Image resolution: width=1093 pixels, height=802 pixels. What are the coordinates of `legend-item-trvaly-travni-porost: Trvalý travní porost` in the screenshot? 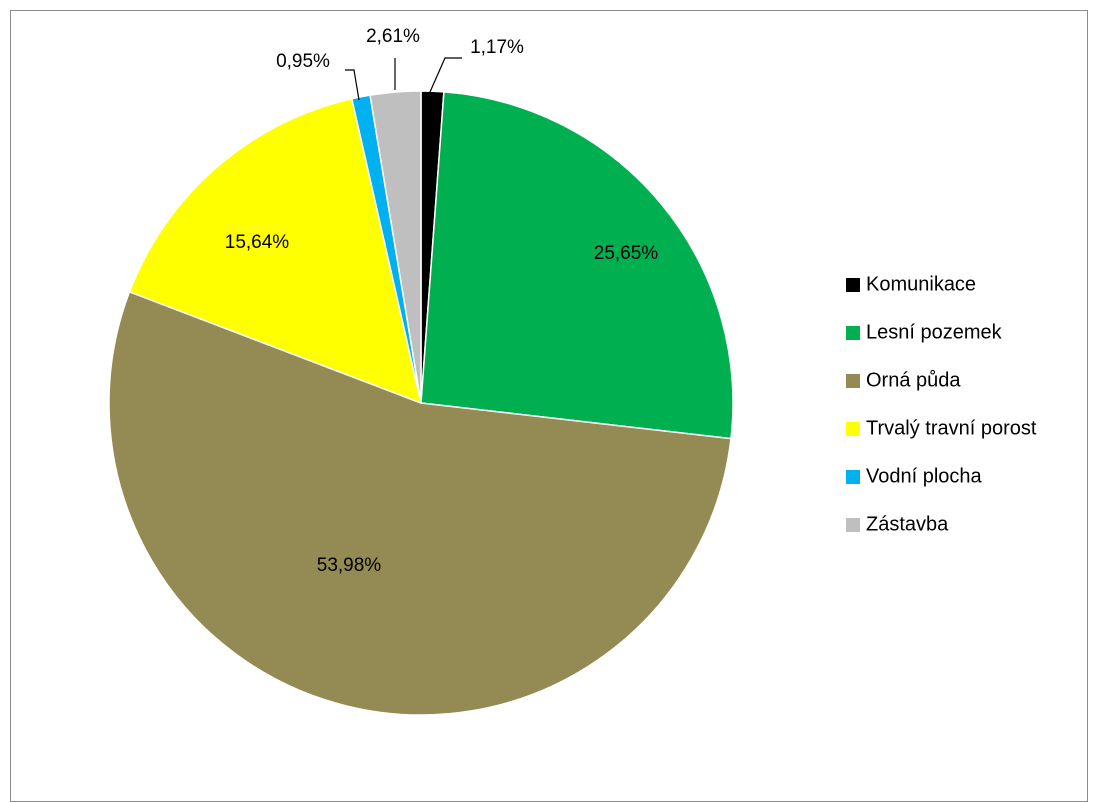 It's located at (941, 428).